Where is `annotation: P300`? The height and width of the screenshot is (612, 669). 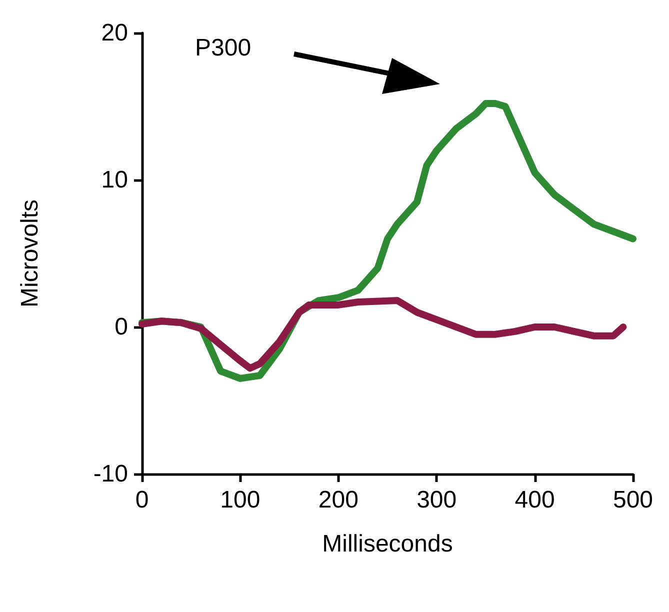
annotation: P300 is located at coordinates (223, 48).